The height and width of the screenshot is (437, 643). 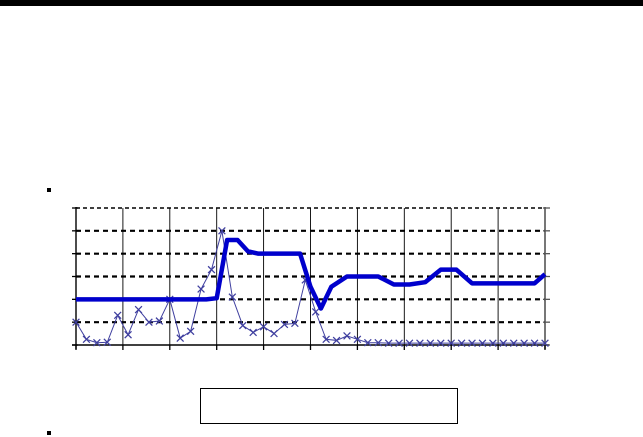 I want to click on legend-box, so click(x=329, y=406).